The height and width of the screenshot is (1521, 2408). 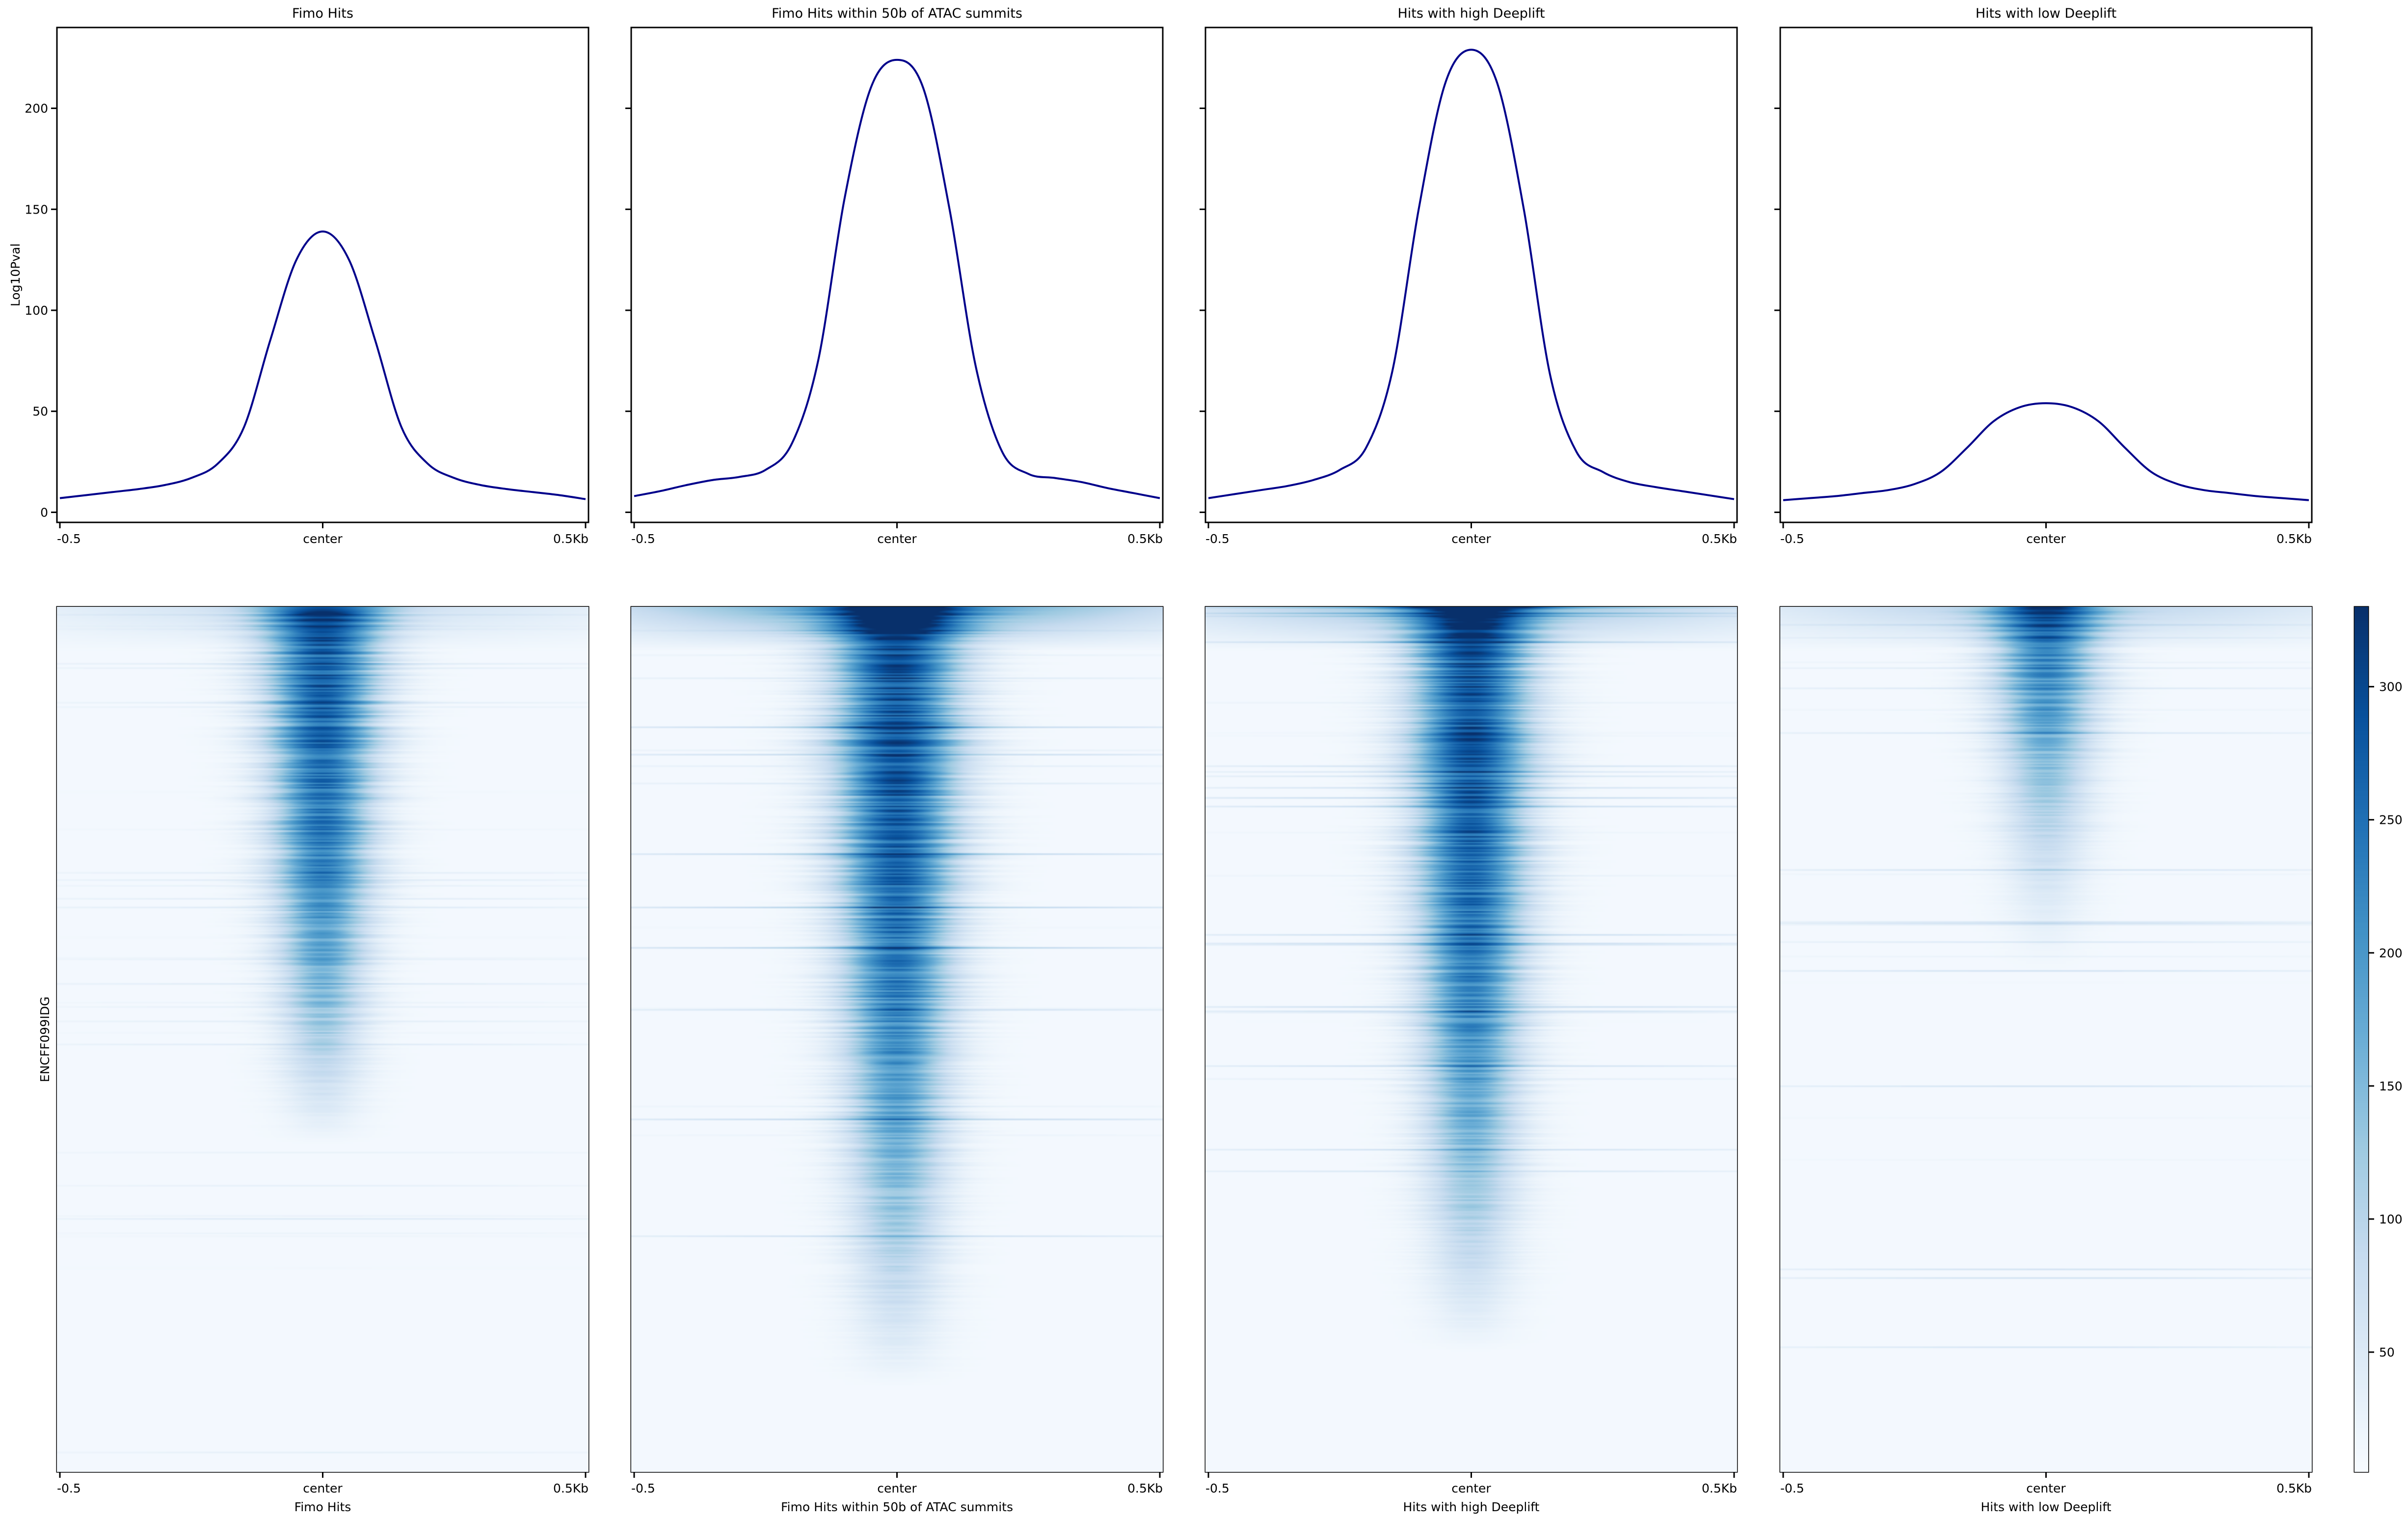 What do you see at coordinates (897, 1507) in the screenshot?
I see `heatmap-xlabel: Fimo Hits within 50b of ATAC summits` at bounding box center [897, 1507].